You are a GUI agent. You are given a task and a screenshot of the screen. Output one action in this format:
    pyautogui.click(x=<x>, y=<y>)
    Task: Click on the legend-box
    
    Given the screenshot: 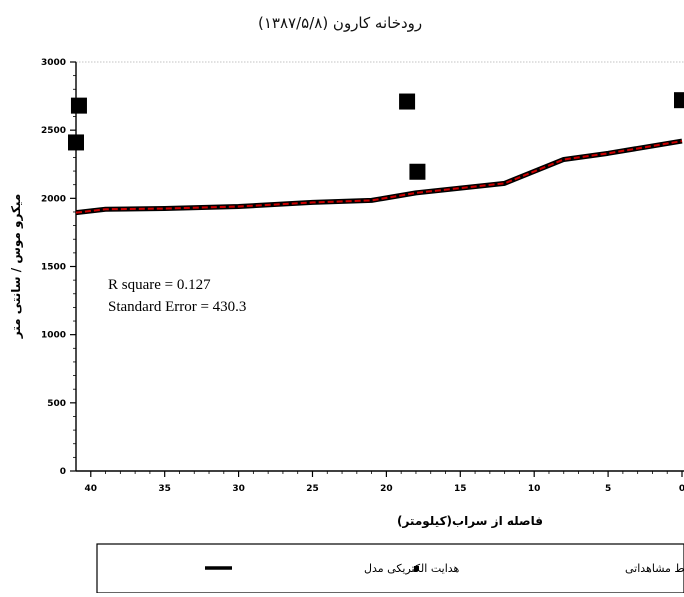 What is the action you would take?
    pyautogui.click(x=390, y=568)
    